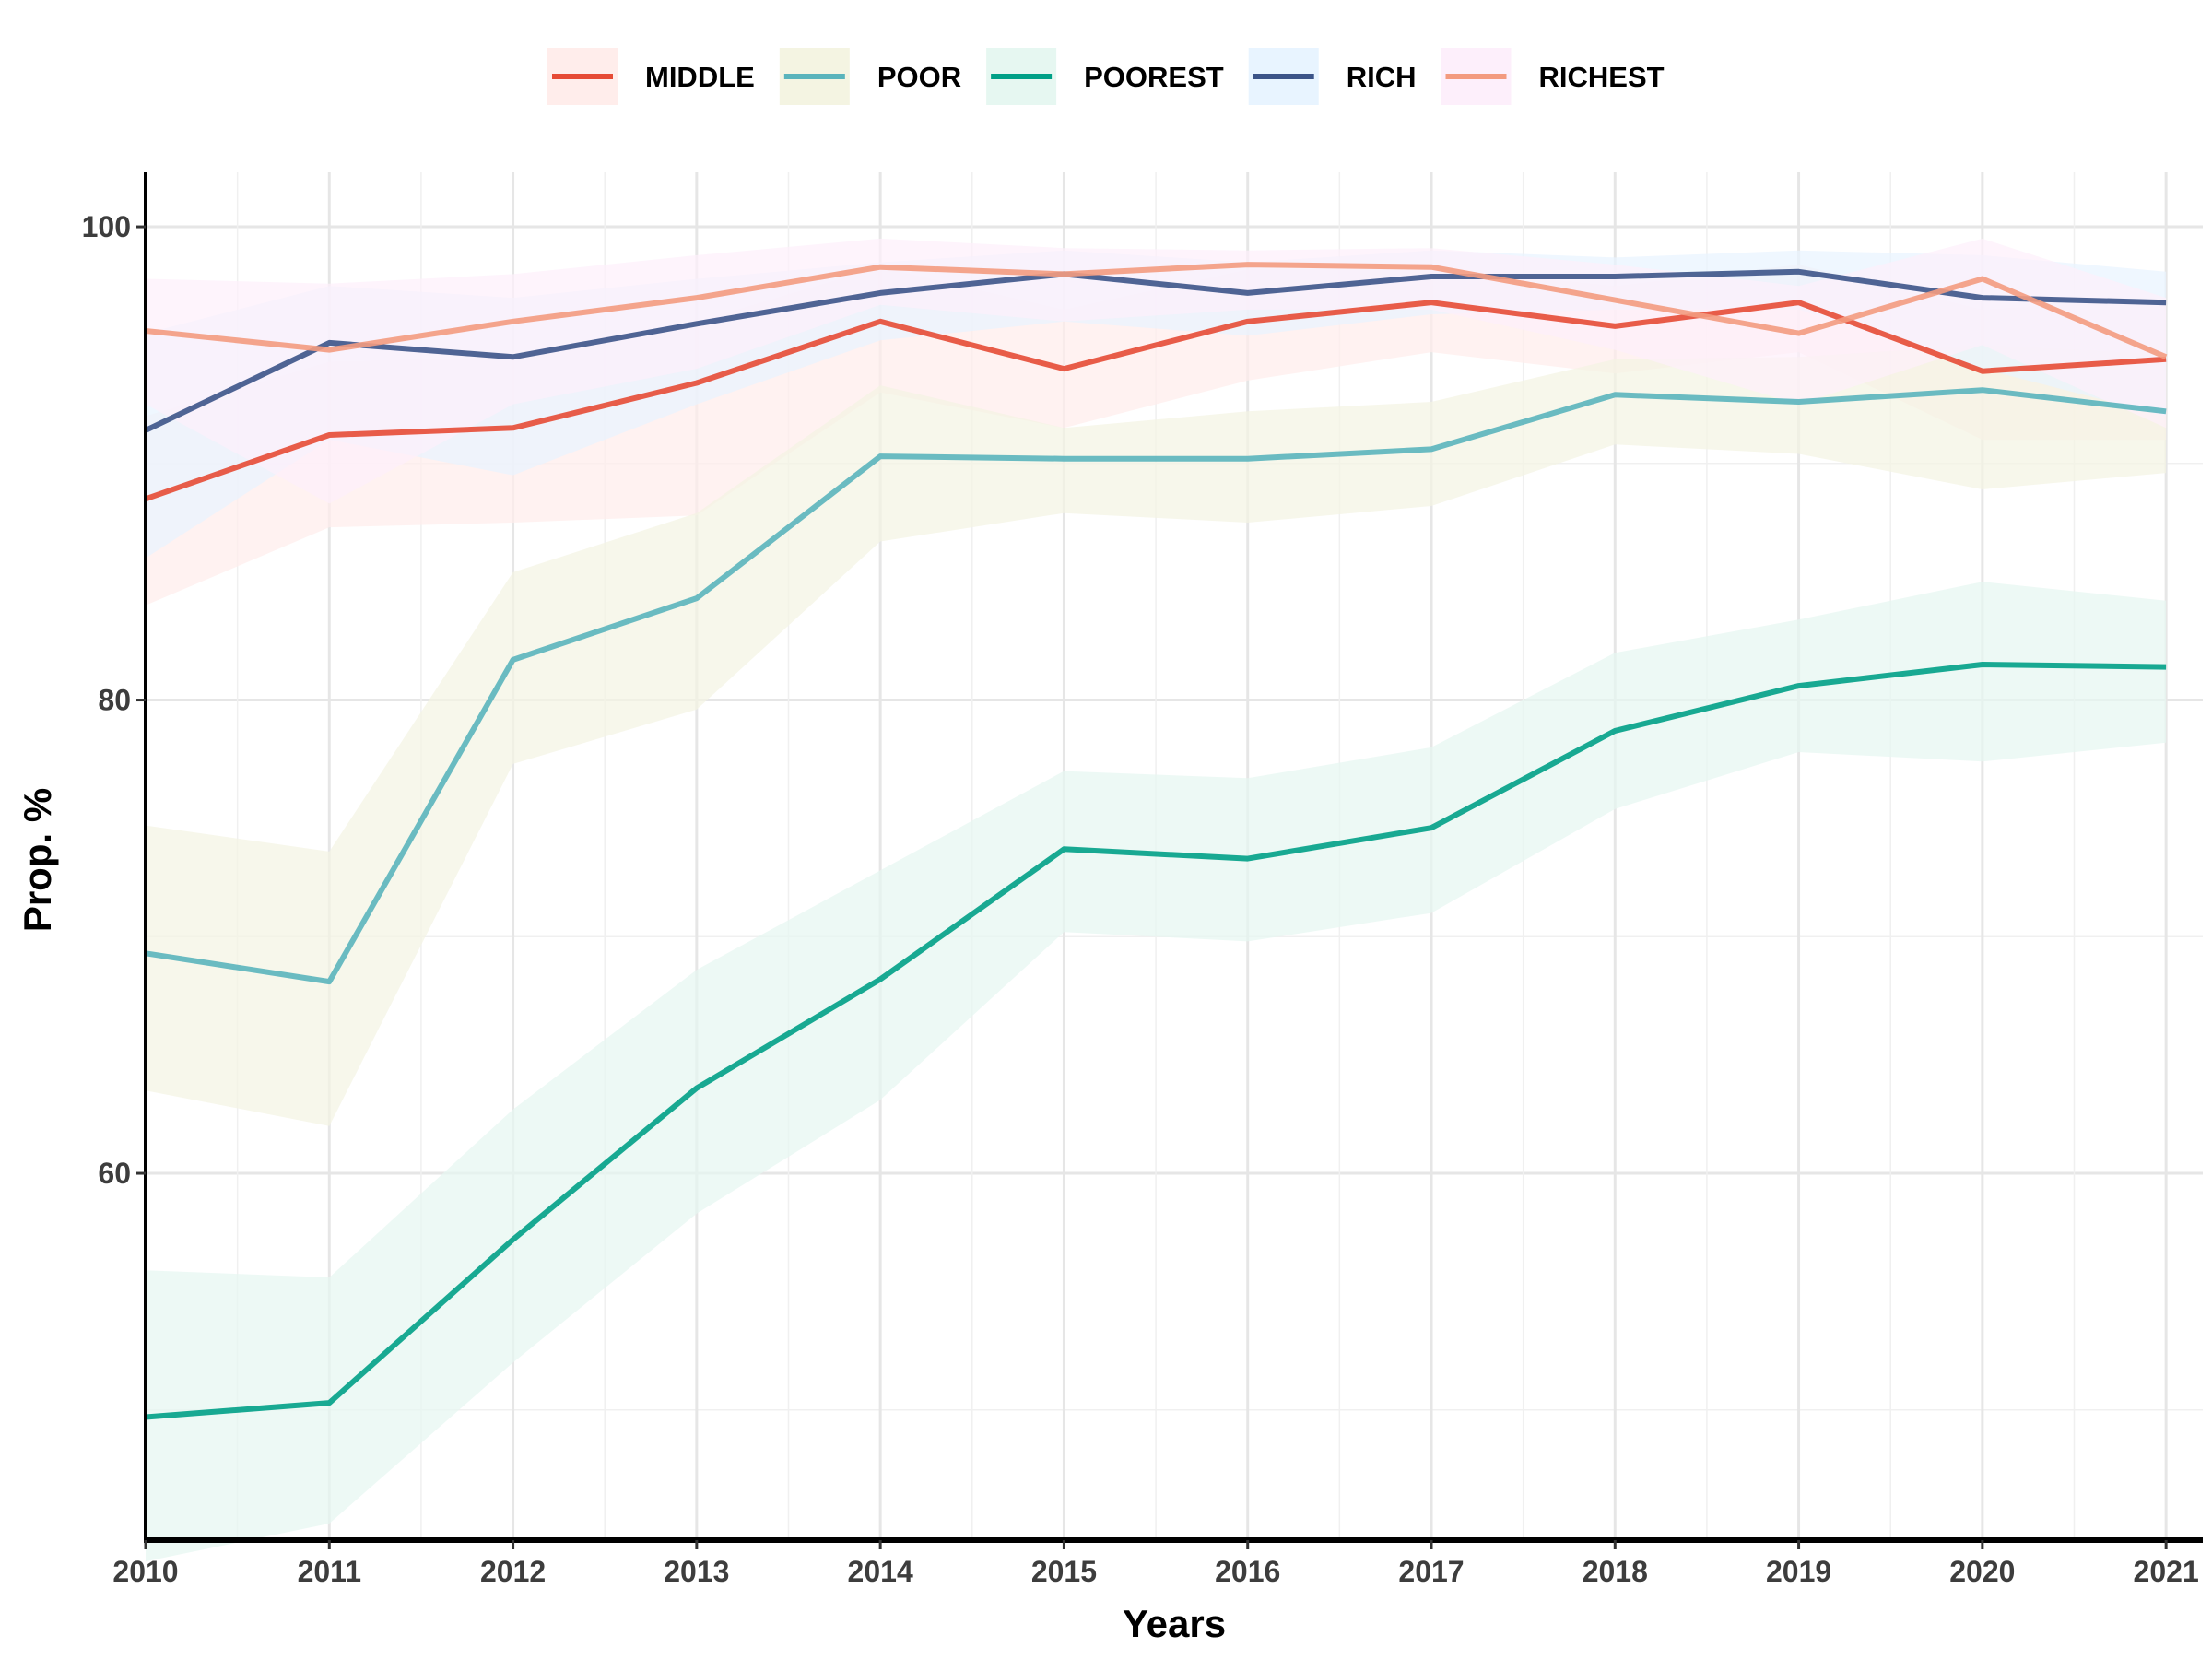  Describe the element at coordinates (919, 77) in the screenshot. I see `legend-label-poor: POOR` at that location.